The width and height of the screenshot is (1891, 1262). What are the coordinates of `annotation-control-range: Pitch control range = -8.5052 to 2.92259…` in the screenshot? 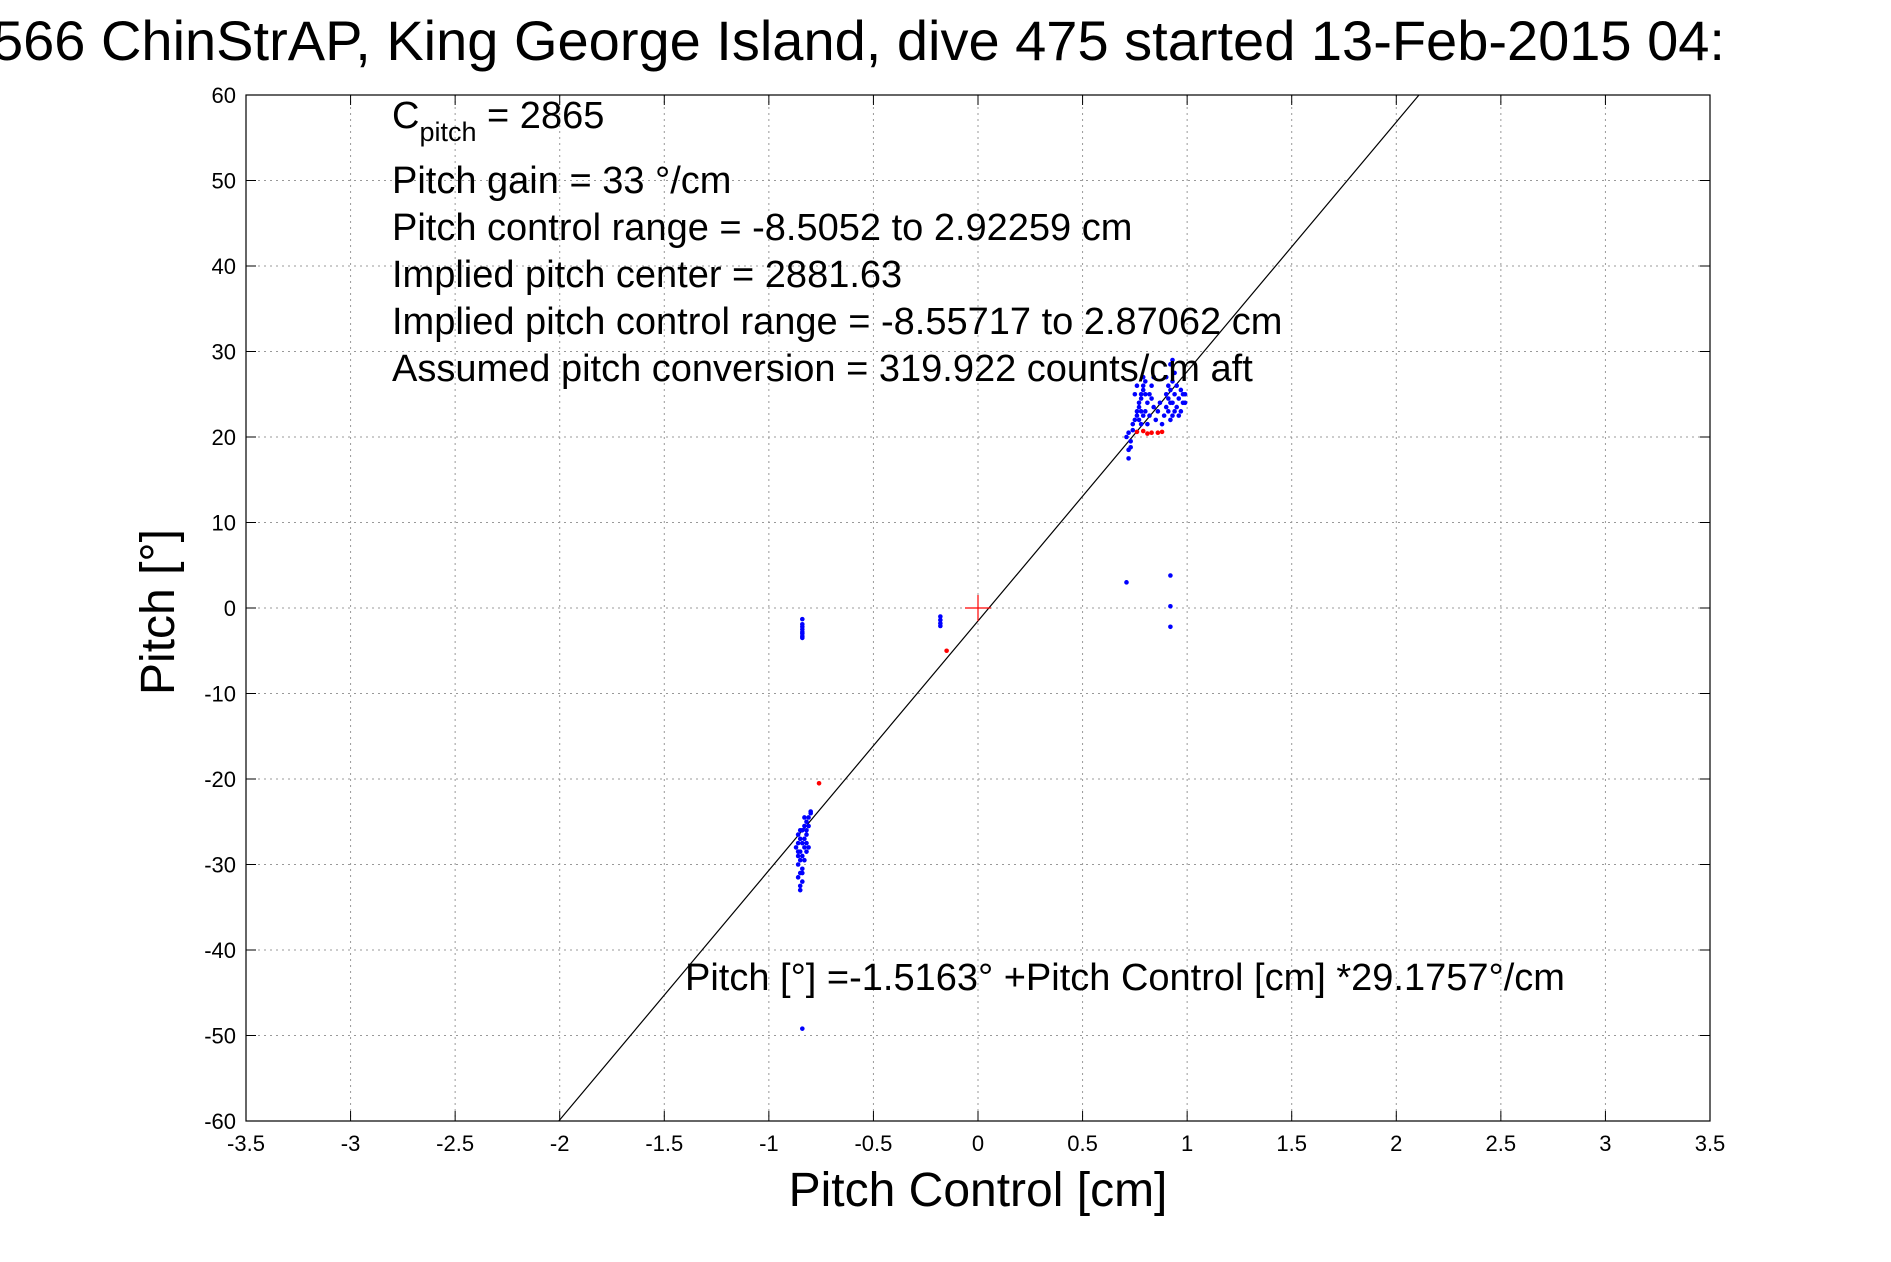 It's located at (762, 228).